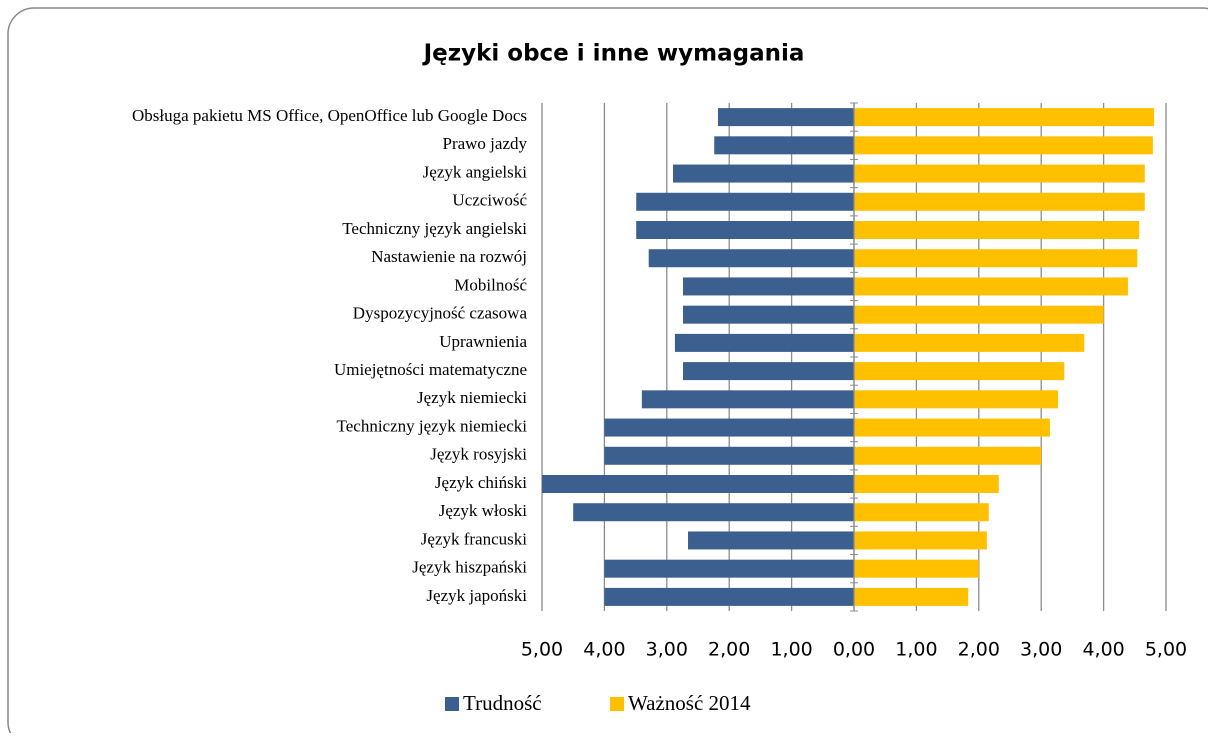  I want to click on y-tick-label: Język rosyjski, so click(478, 454).